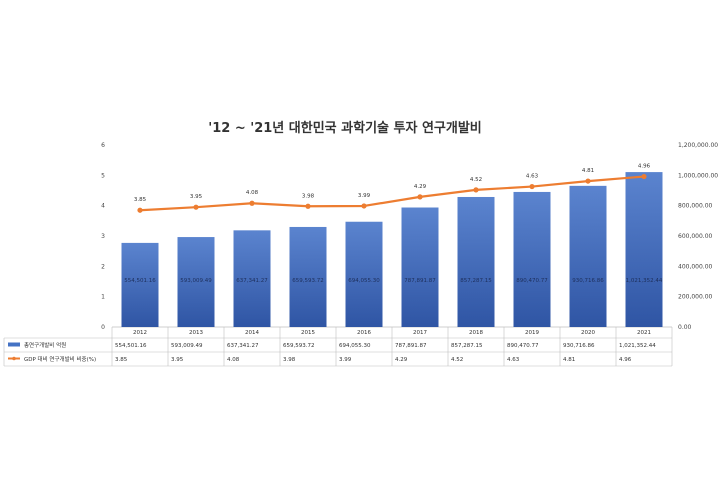 The image size is (720, 480). I want to click on left-axis-tick: 6, so click(103, 145).